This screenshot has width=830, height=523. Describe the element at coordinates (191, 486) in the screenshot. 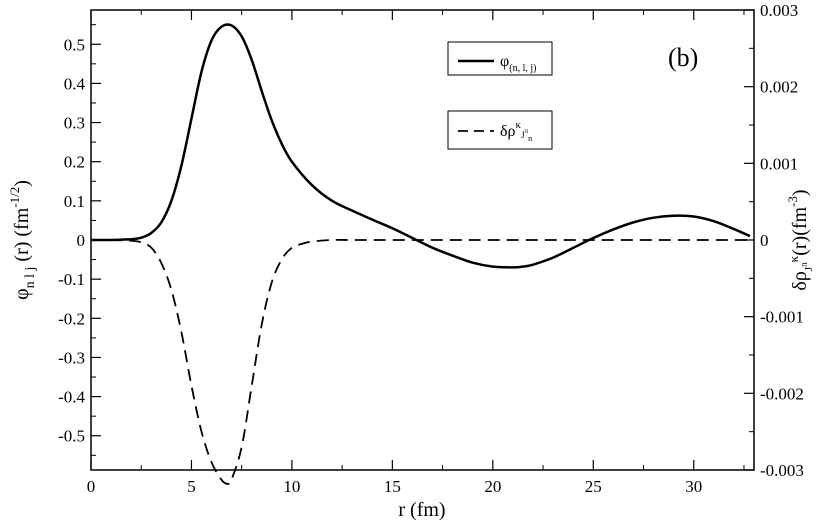

I see `x-tick-label: 5` at that location.